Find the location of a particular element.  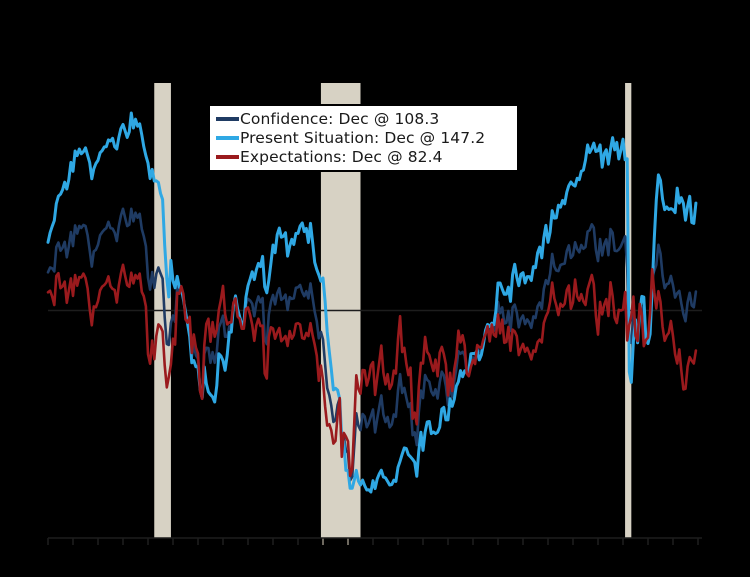

legend-label-expectations: Expectations: Dec @ 82.4 is located at coordinates (341, 157).